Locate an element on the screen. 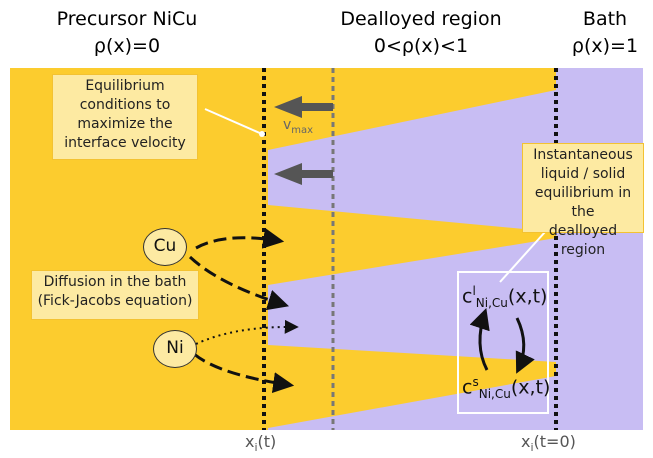 The image size is (653, 458). solid-conc-sub: Ni,Cu is located at coordinates (494, 394).